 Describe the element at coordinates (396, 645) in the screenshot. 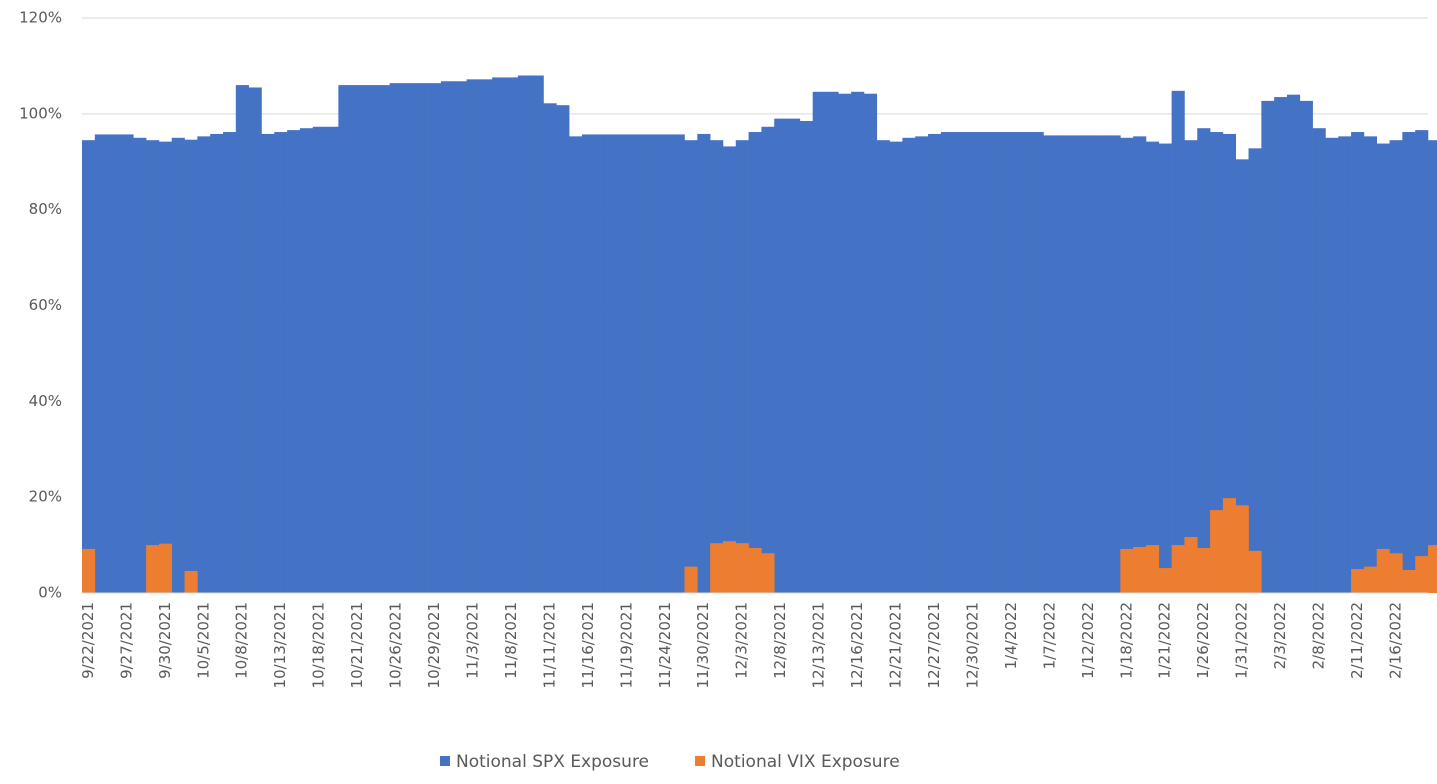

I see `x-tick-label: 10/26/2021` at that location.